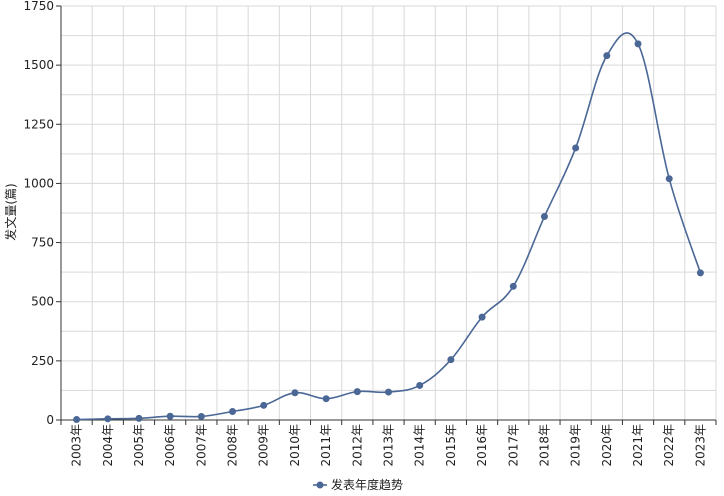  Describe the element at coordinates (77, 445) in the screenshot. I see `x-tick-label: 2003年` at that location.